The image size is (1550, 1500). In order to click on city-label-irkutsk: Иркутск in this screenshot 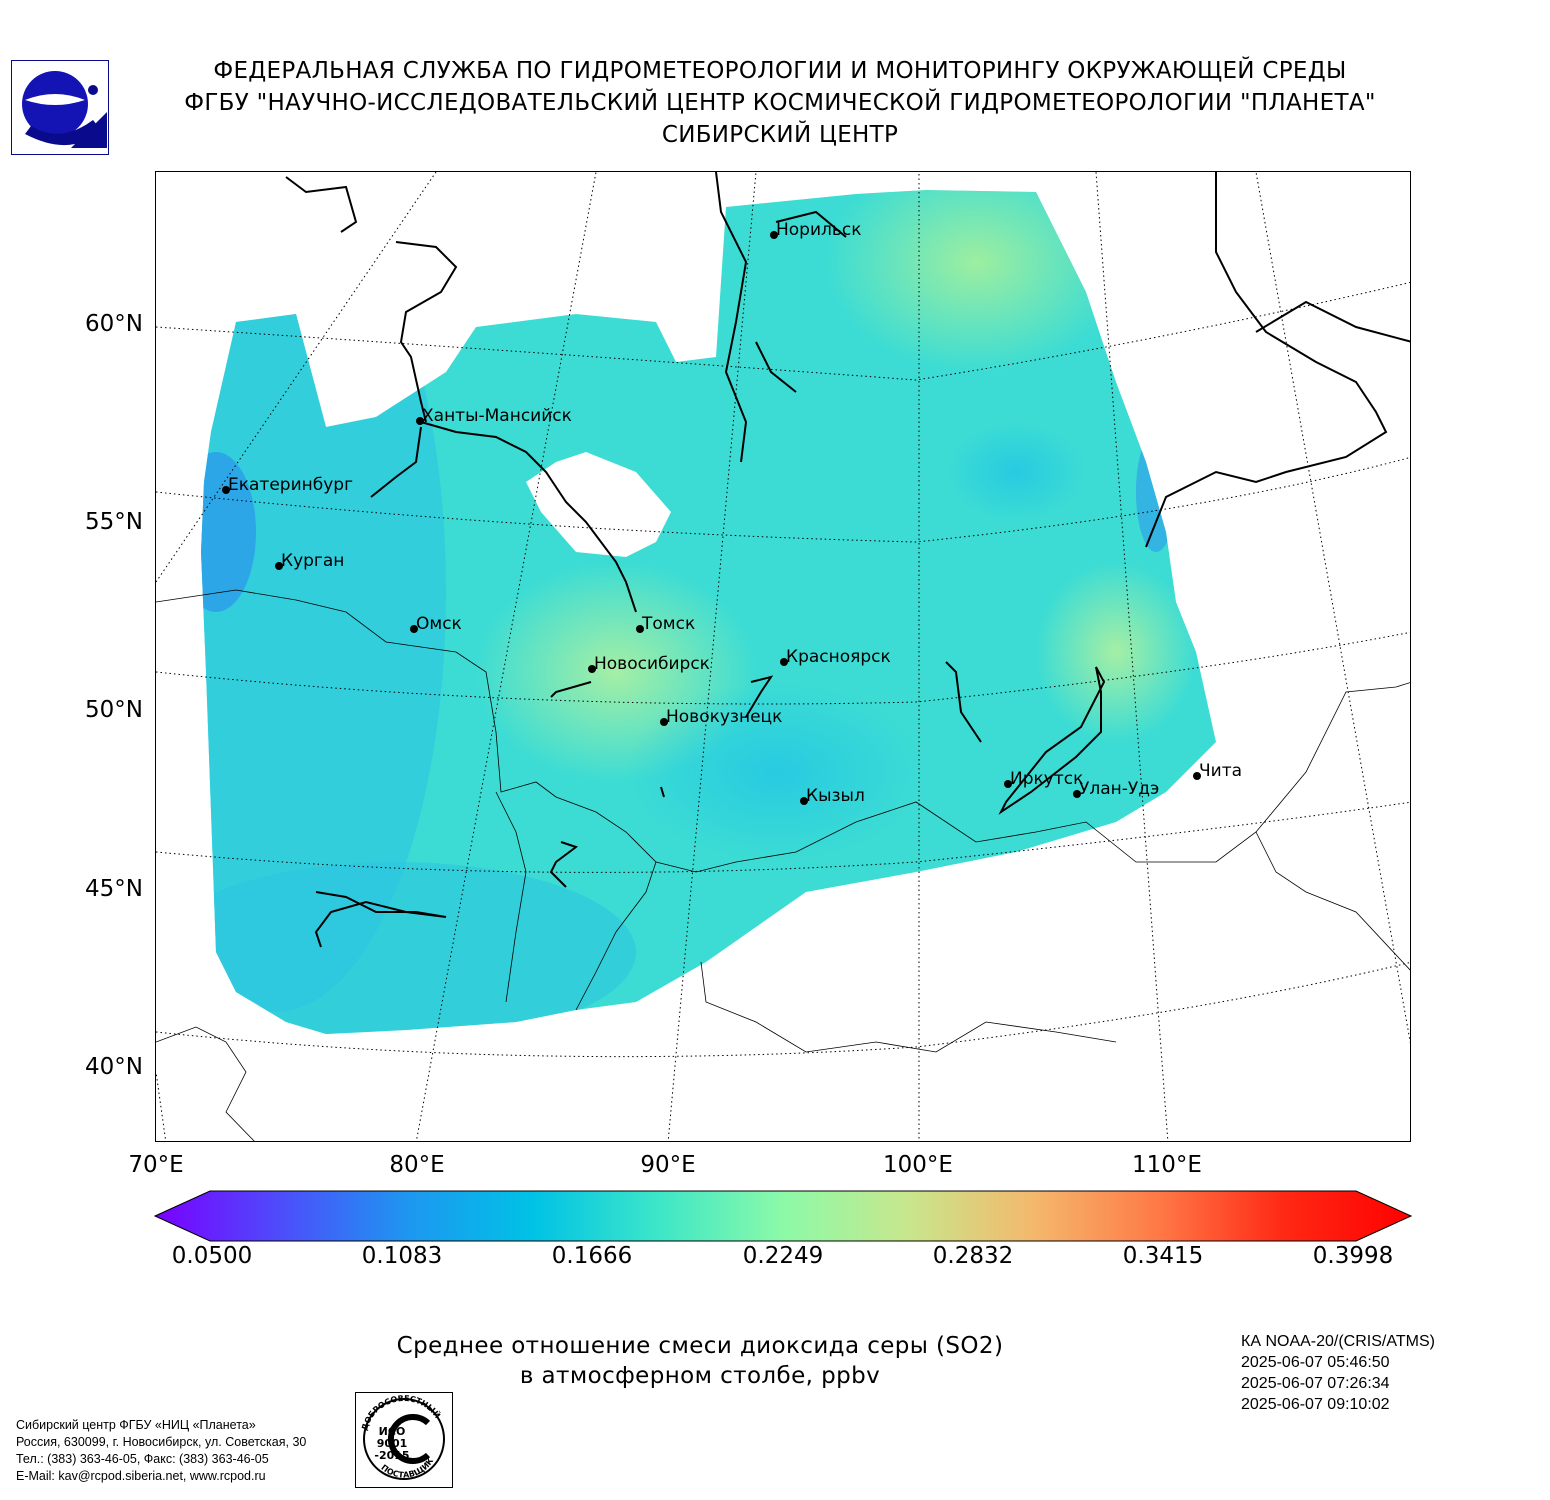, I will do `click(1046, 779)`.